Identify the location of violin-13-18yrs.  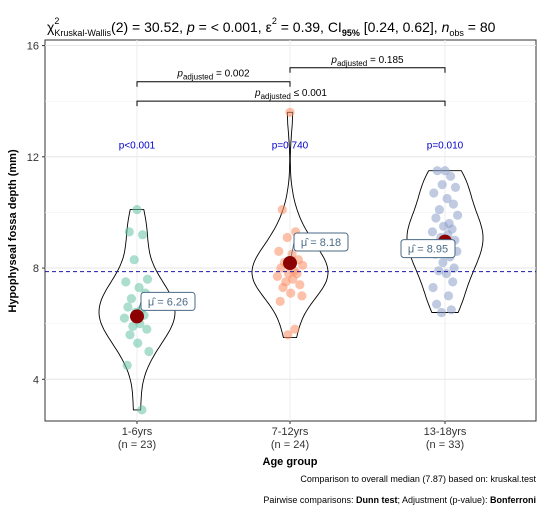
(445, 241).